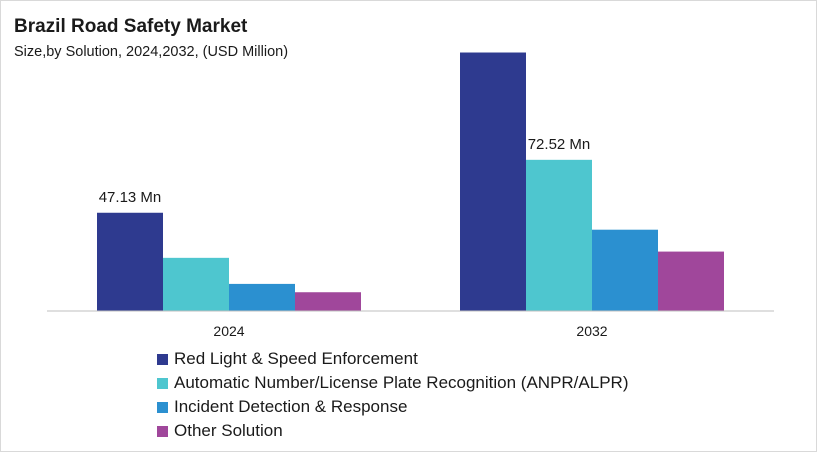 Image resolution: width=817 pixels, height=452 pixels. Describe the element at coordinates (296, 358) in the screenshot. I see `legend-label: Red Light & Speed Enforcement` at that location.